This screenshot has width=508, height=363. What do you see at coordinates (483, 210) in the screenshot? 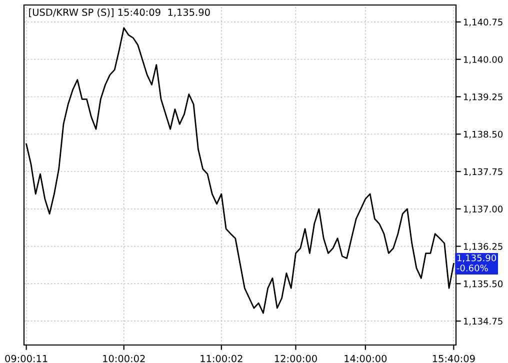
I see `y-tick-label: 1,137.00` at bounding box center [483, 210].